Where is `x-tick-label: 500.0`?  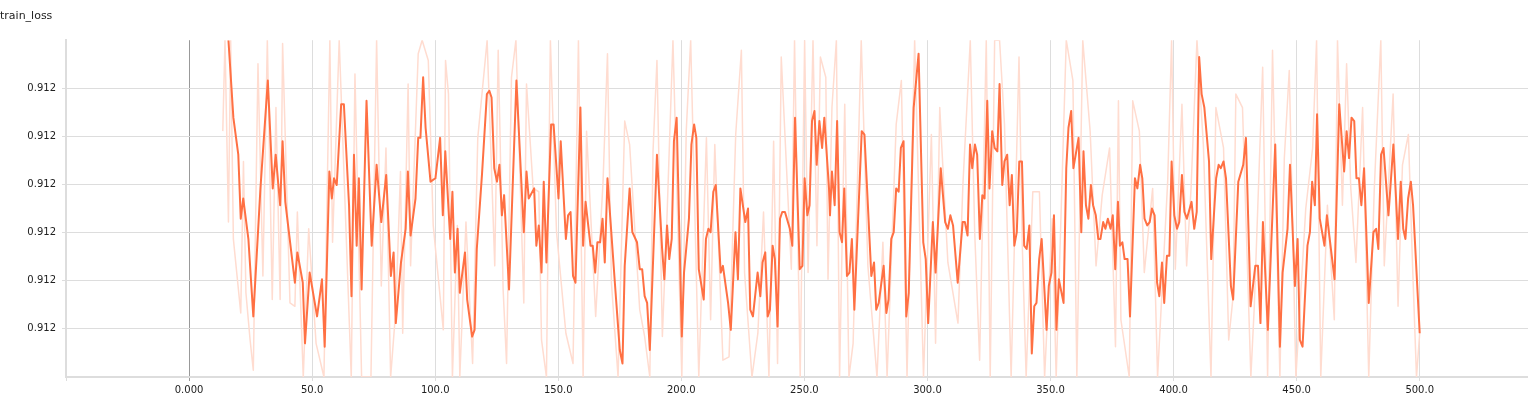 x-tick-label: 500.0 is located at coordinates (1420, 389).